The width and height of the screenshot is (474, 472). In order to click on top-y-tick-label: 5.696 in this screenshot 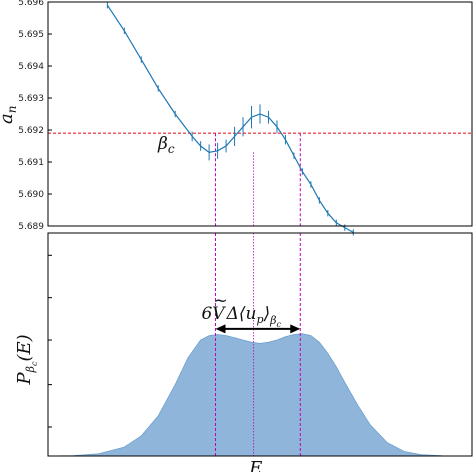, I will do `click(31, 4)`.